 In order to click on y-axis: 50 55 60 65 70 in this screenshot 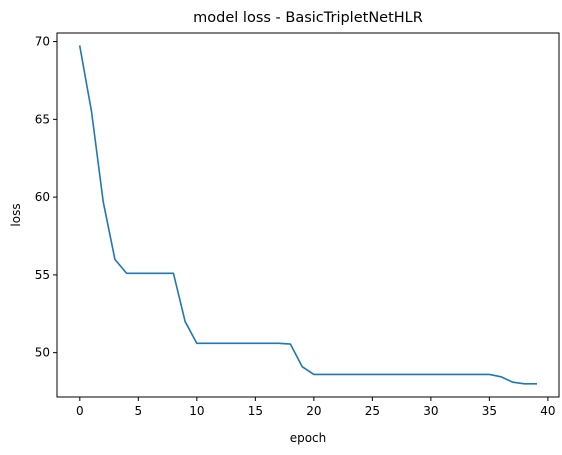, I will do `click(46, 197)`.